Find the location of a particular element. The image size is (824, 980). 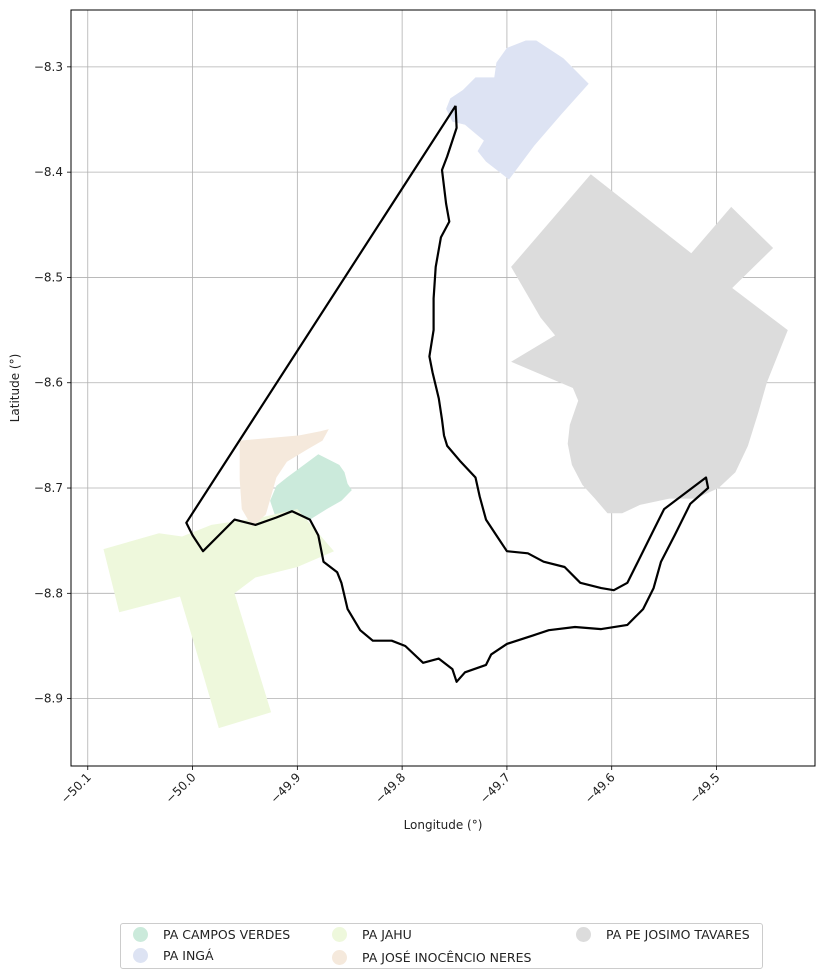

legend-item-pe-josimo-tavares: PA PE JOSIMO TAVARES is located at coordinates (663, 934).